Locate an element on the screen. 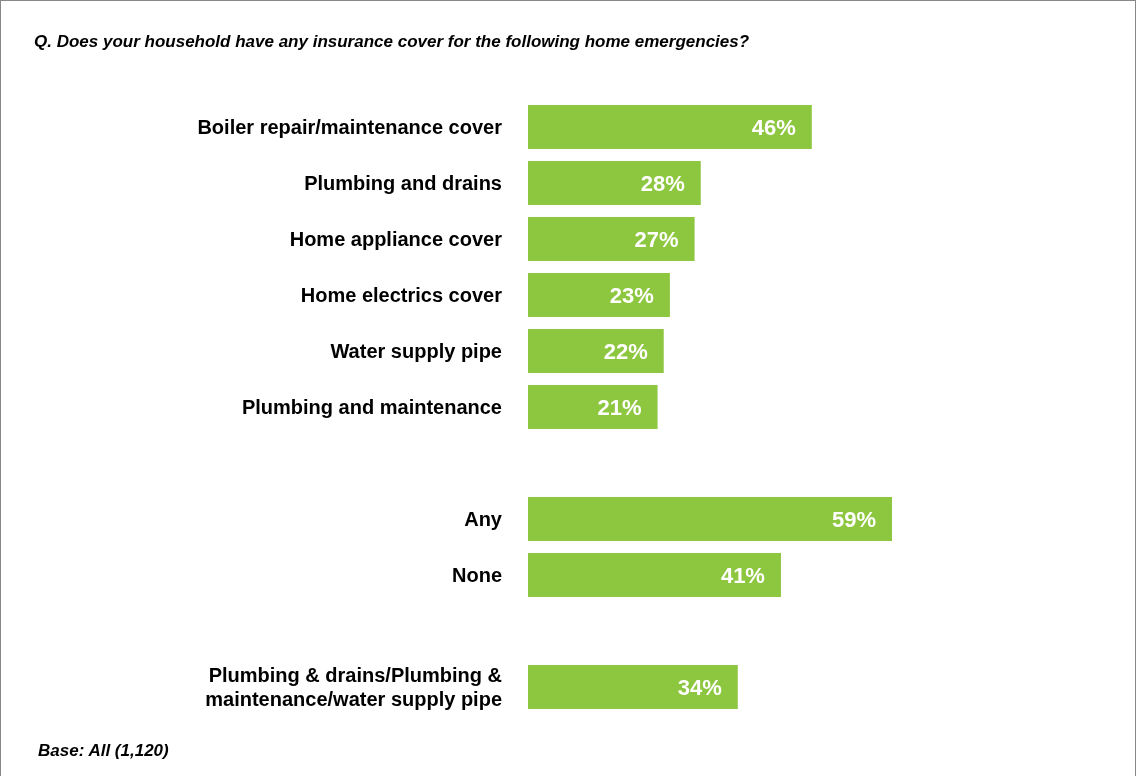 The image size is (1139, 776). data-label: 41% is located at coordinates (742, 575).